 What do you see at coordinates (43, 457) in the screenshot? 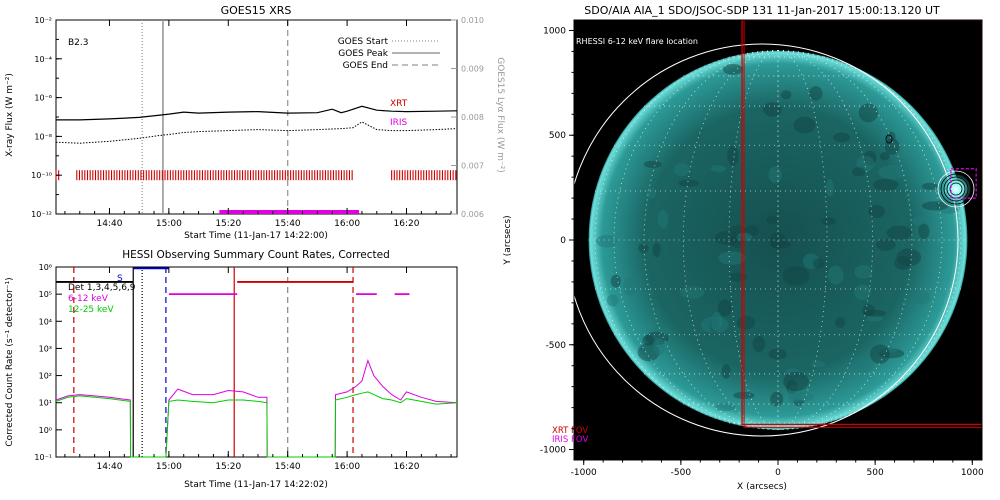
I see `hessi-y-tick-label: 10⁻¹` at bounding box center [43, 457].